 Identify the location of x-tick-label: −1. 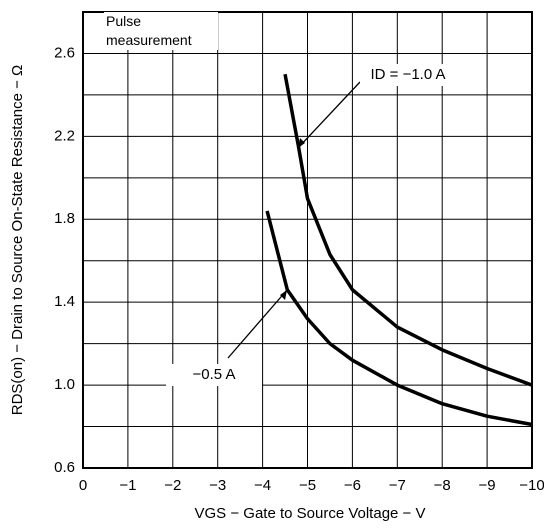
(127, 485).